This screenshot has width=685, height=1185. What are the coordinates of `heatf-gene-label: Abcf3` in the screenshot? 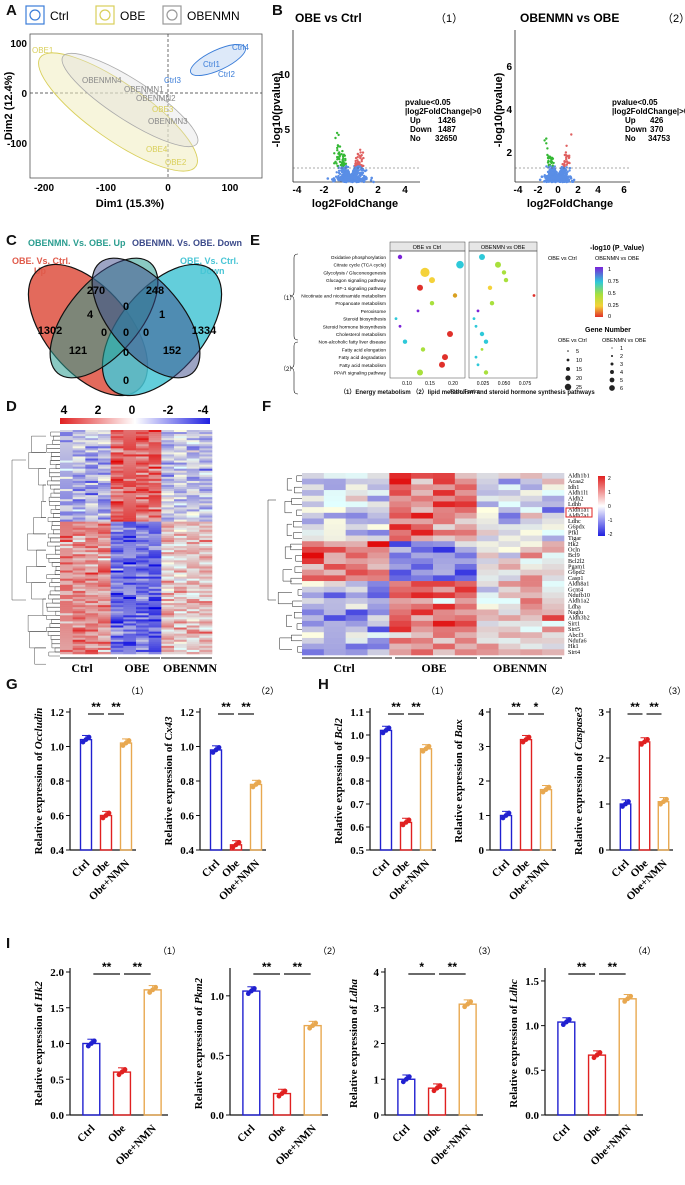 It's located at (575, 635).